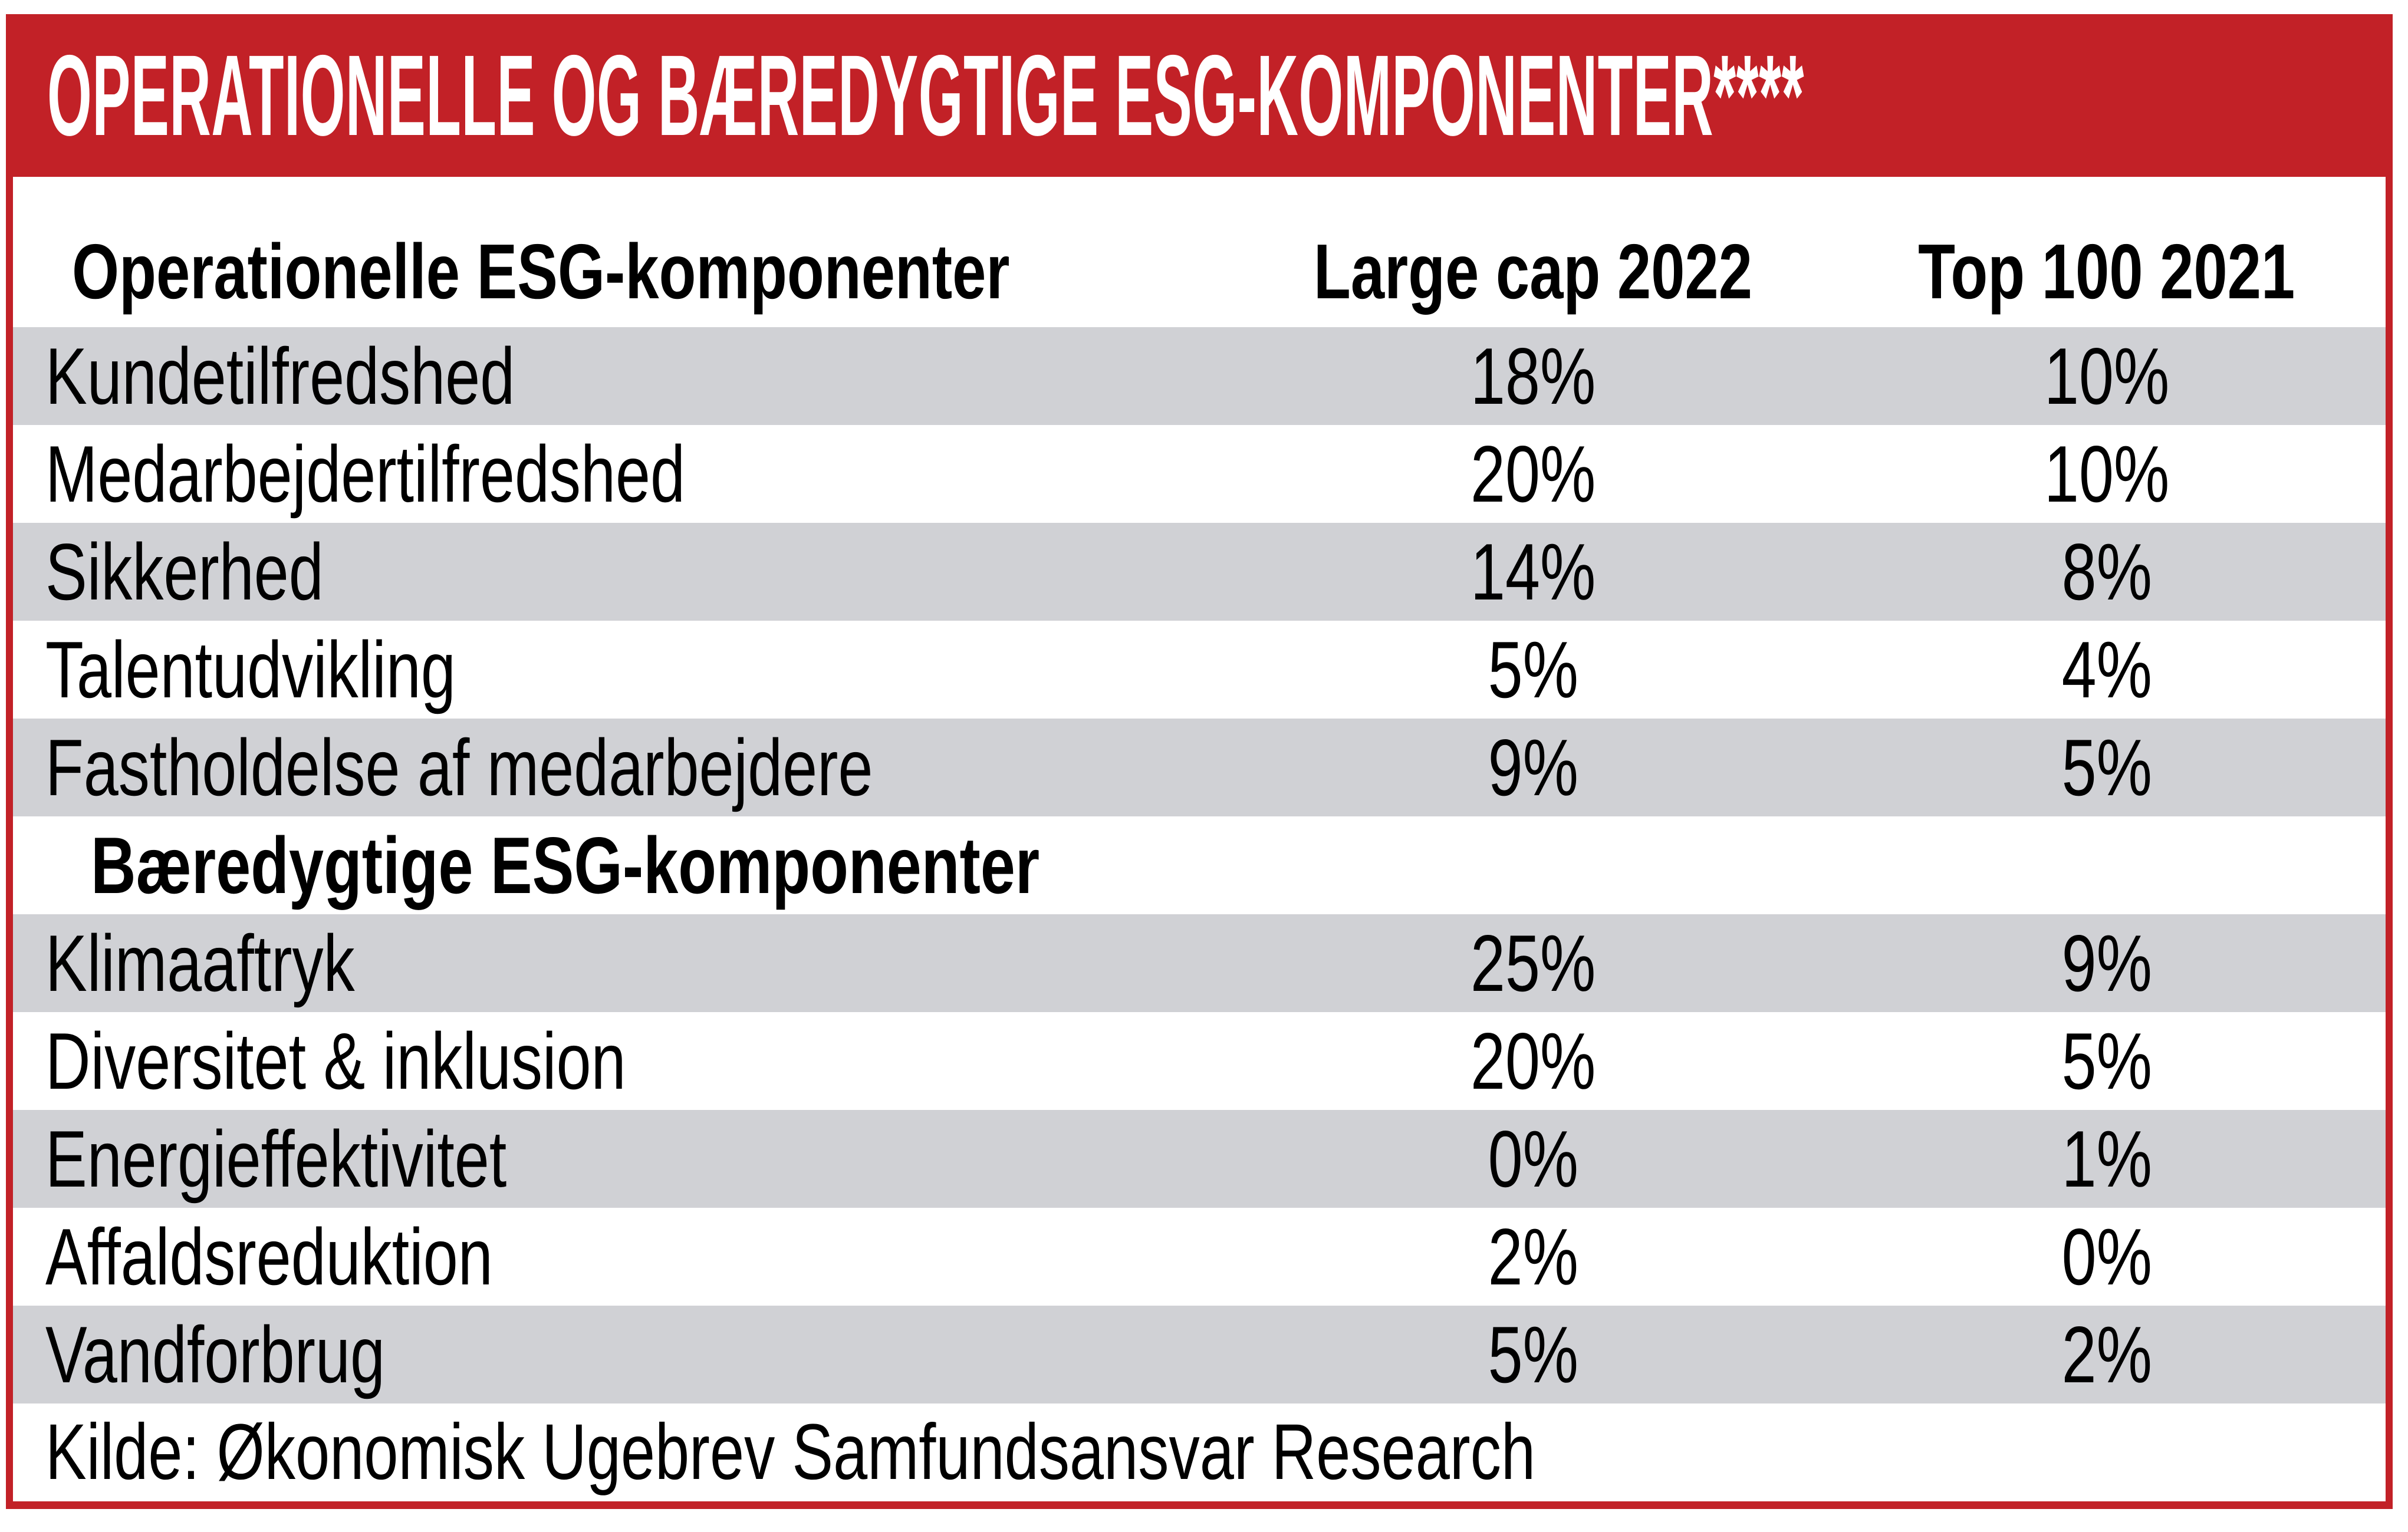  Describe the element at coordinates (184, 572) in the screenshot. I see `row-label: Sikkerhed` at that location.